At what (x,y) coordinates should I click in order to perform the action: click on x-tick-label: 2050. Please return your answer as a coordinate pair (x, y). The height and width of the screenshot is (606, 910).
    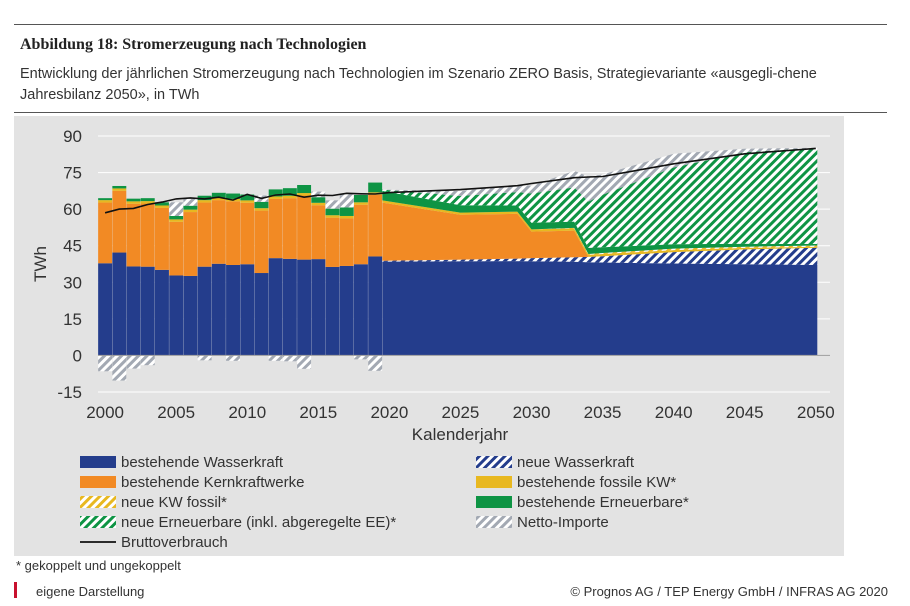
    Looking at the image, I should click on (816, 412).